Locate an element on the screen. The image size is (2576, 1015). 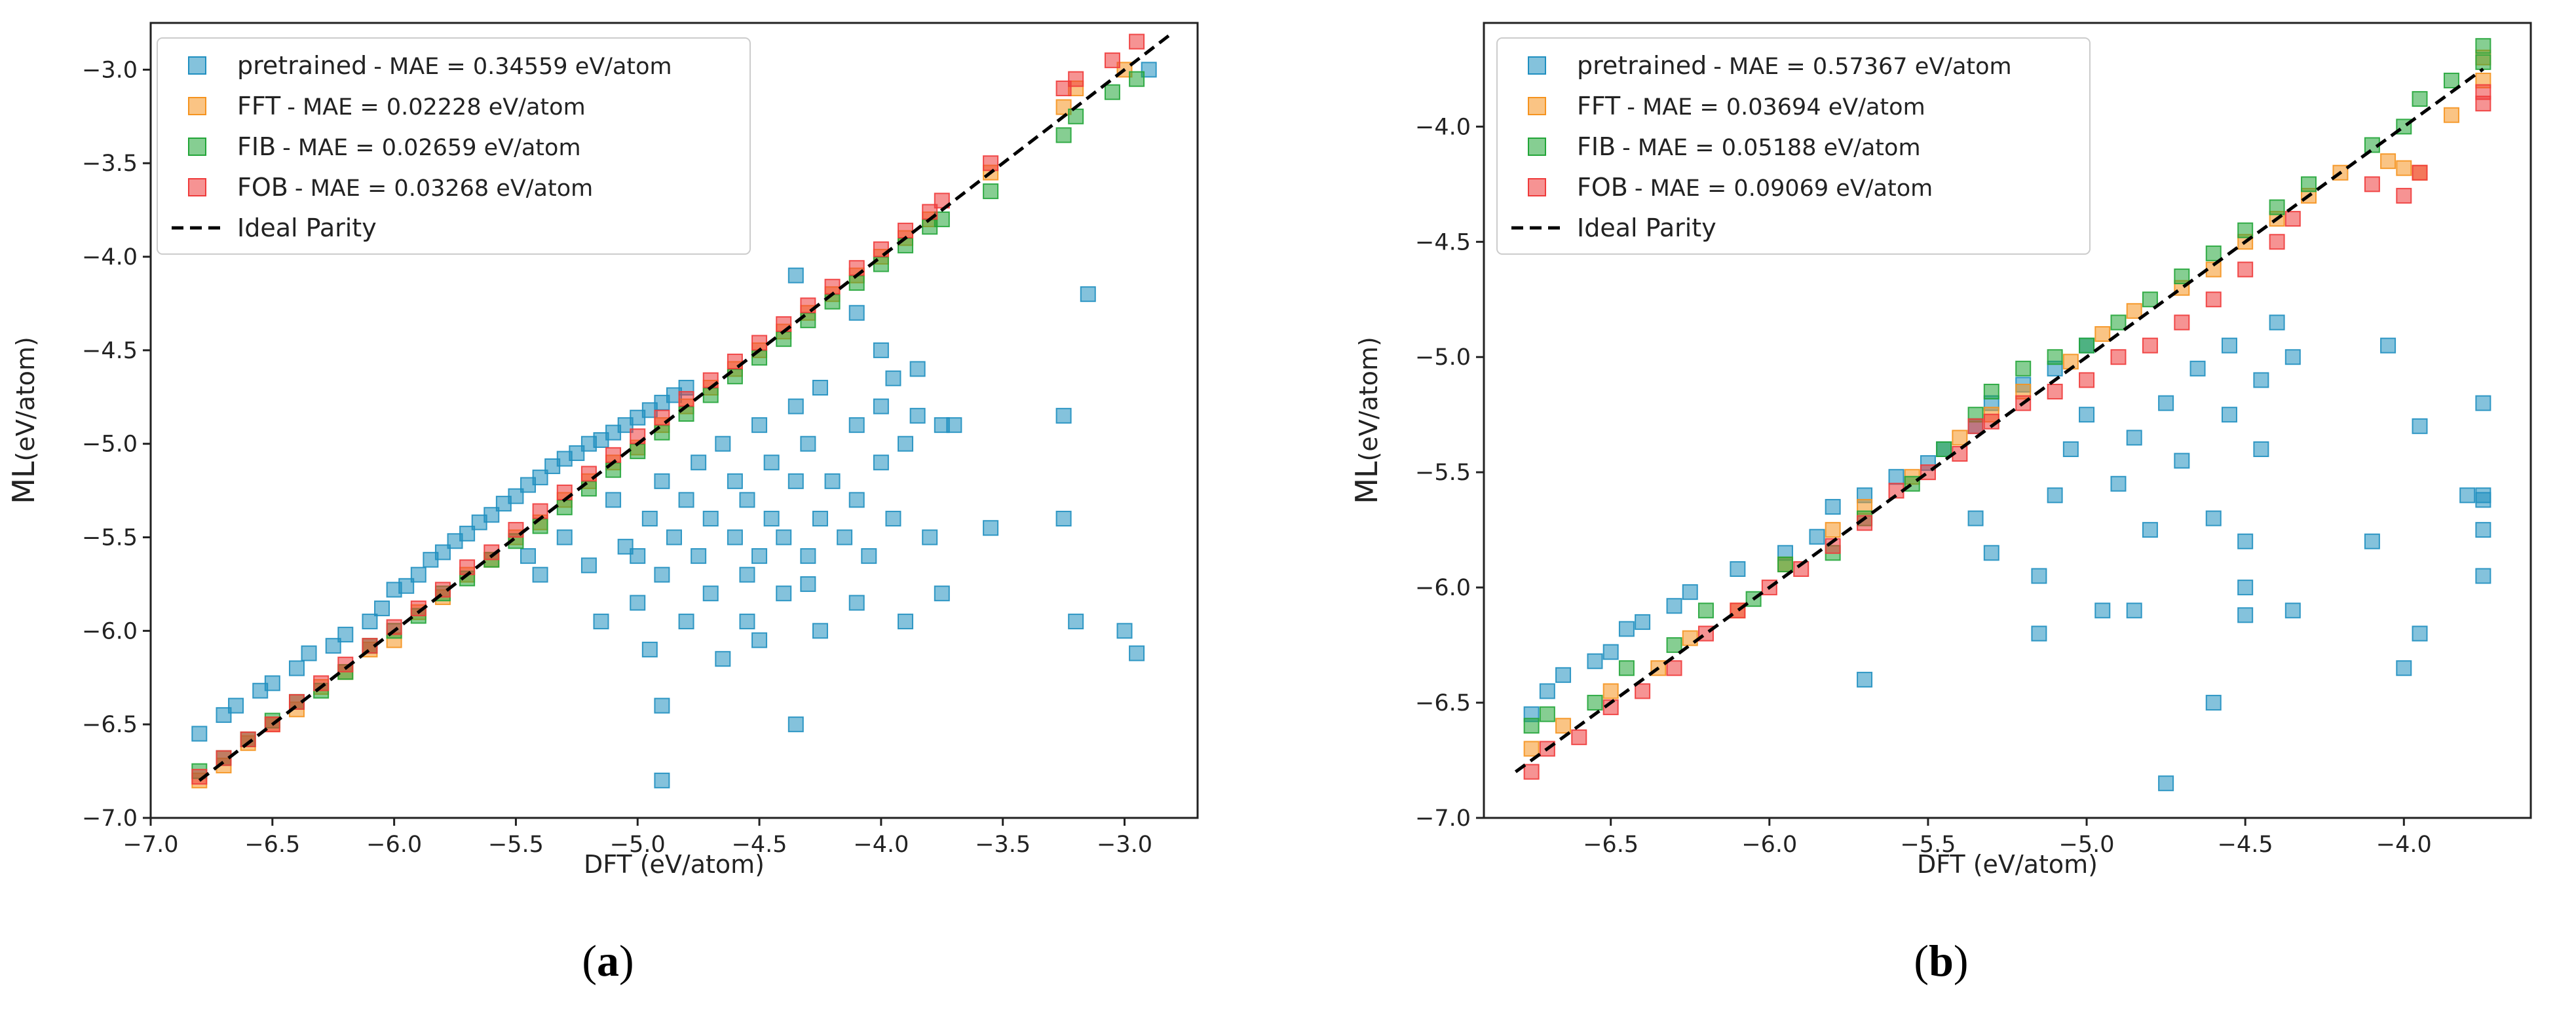
y-tick-label: −4.0 is located at coordinates (1443, 127).